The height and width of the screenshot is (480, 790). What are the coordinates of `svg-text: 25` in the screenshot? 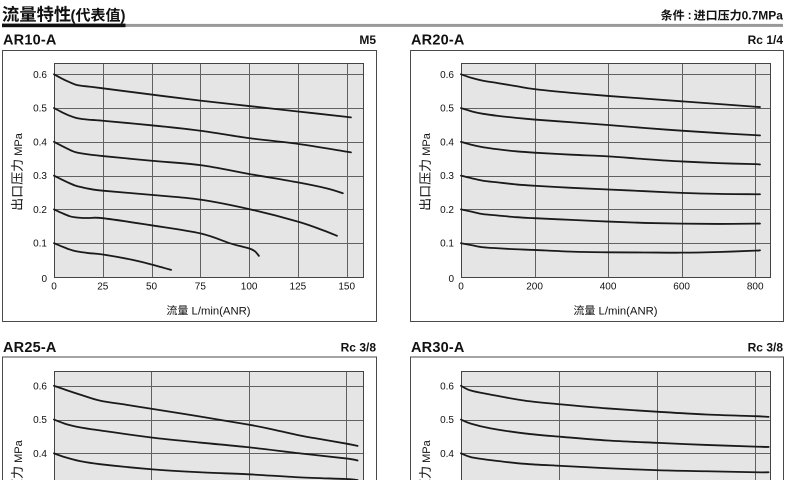 It's located at (103, 287).